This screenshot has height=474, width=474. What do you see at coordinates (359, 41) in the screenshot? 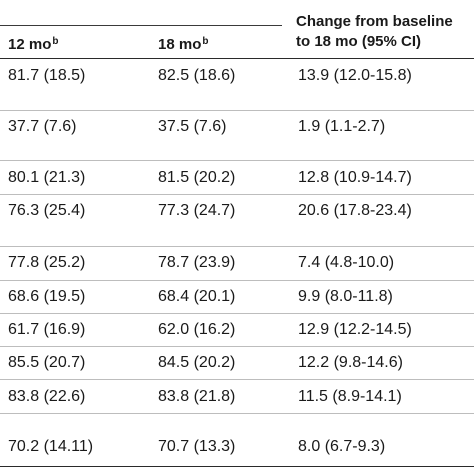
I see `header-change-line2: to 18 mo (95% CI)` at bounding box center [359, 41].